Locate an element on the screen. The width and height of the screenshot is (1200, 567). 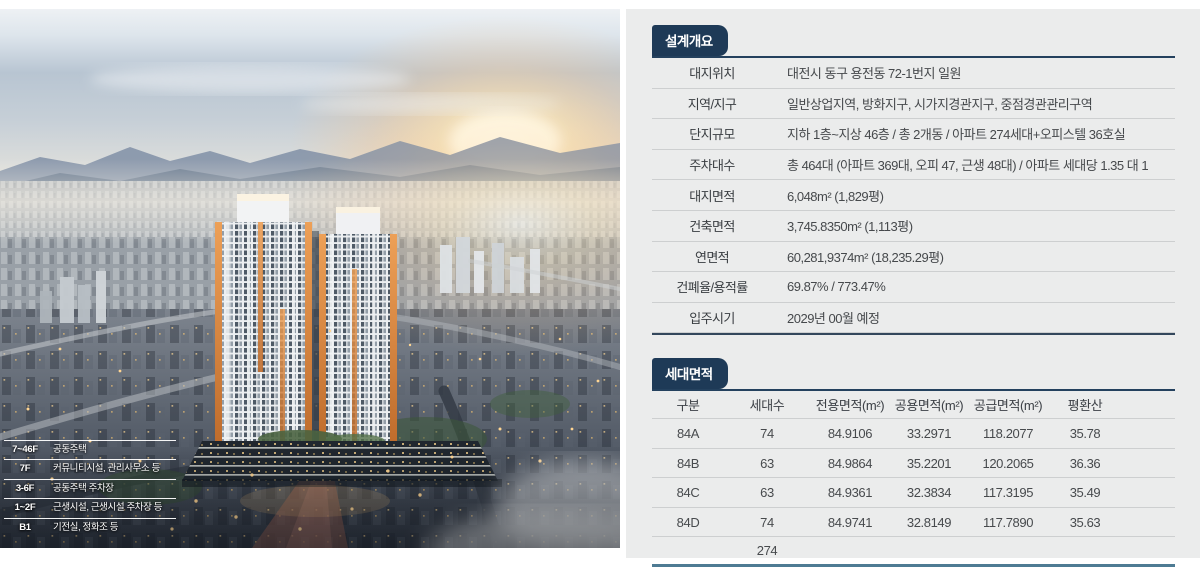
pyeong-cell: 36.36 is located at coordinates (1085, 463).